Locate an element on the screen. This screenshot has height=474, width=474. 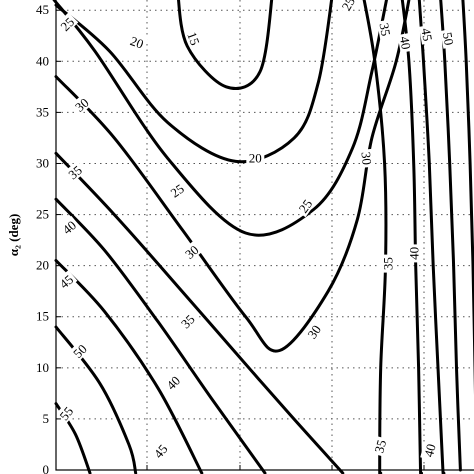
y-tick-label: 5 is located at coordinates (46, 418).